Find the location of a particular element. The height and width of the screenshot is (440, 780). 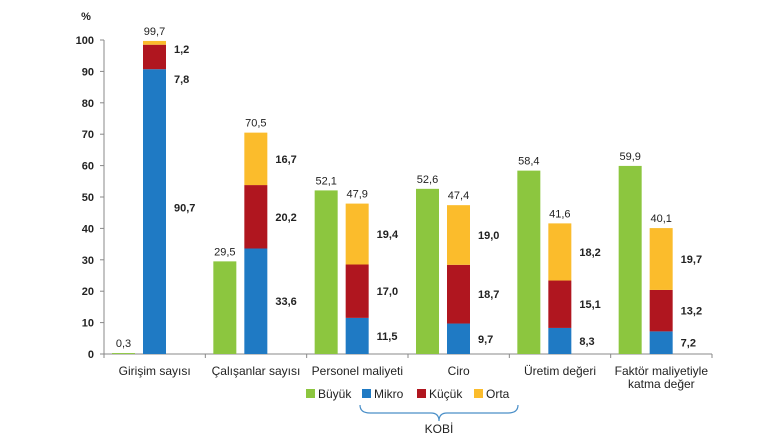

label-kucuk: 13,2 is located at coordinates (691, 312).